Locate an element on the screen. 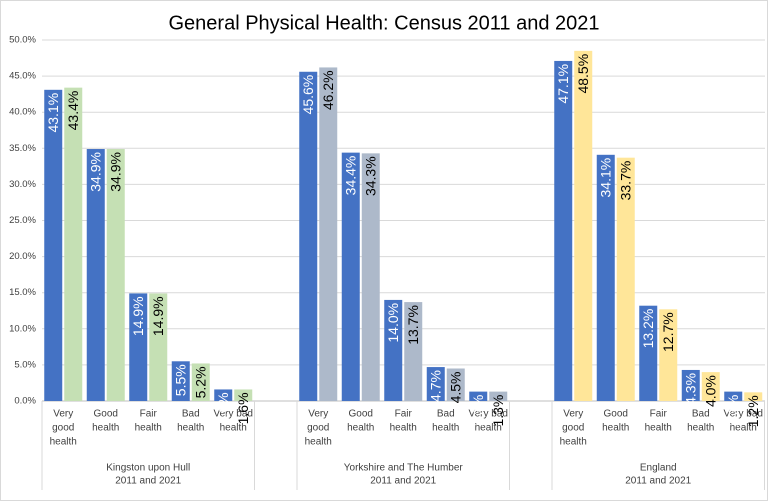  y-tick-label: 15.0% is located at coordinates (22, 292).